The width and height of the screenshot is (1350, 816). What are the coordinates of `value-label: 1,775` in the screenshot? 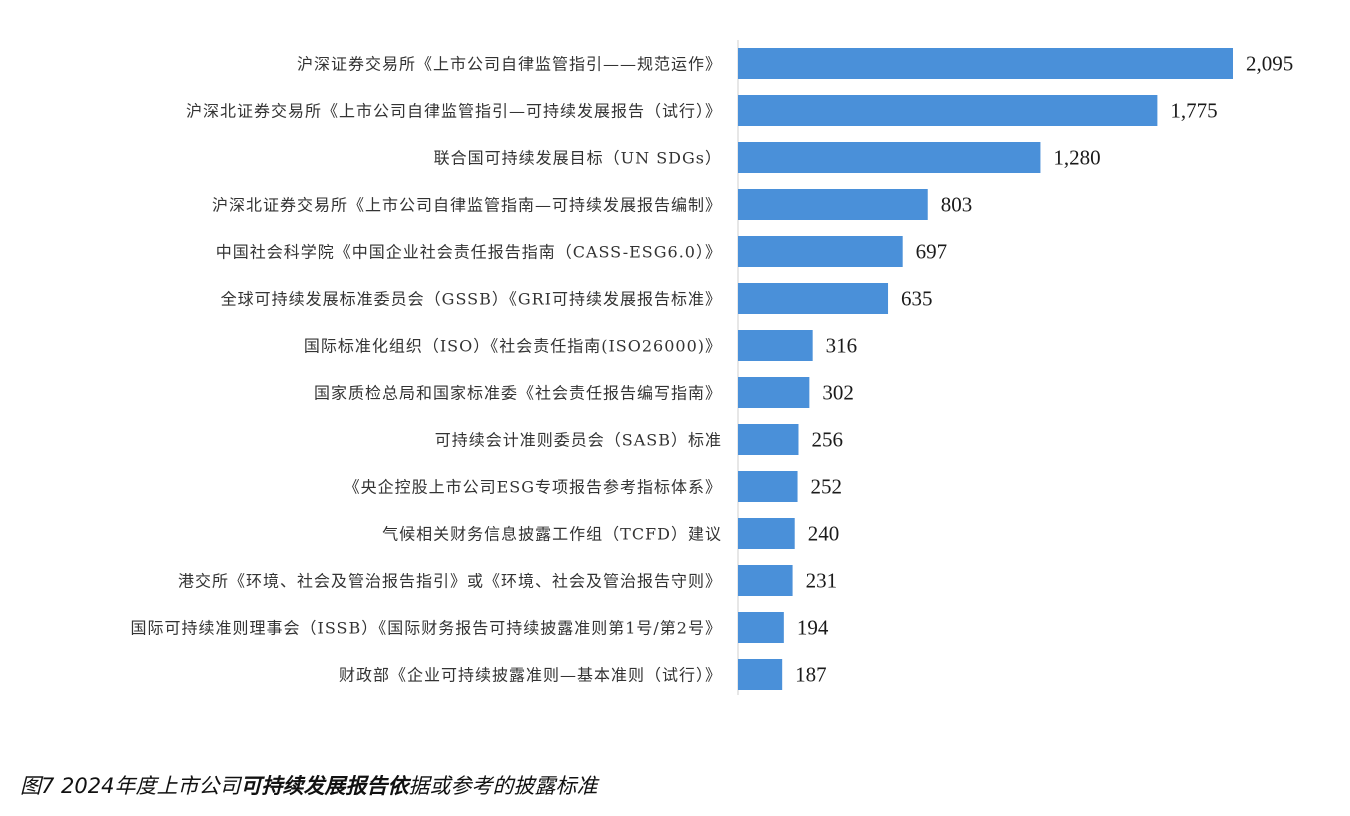 It's located at (1193, 111).